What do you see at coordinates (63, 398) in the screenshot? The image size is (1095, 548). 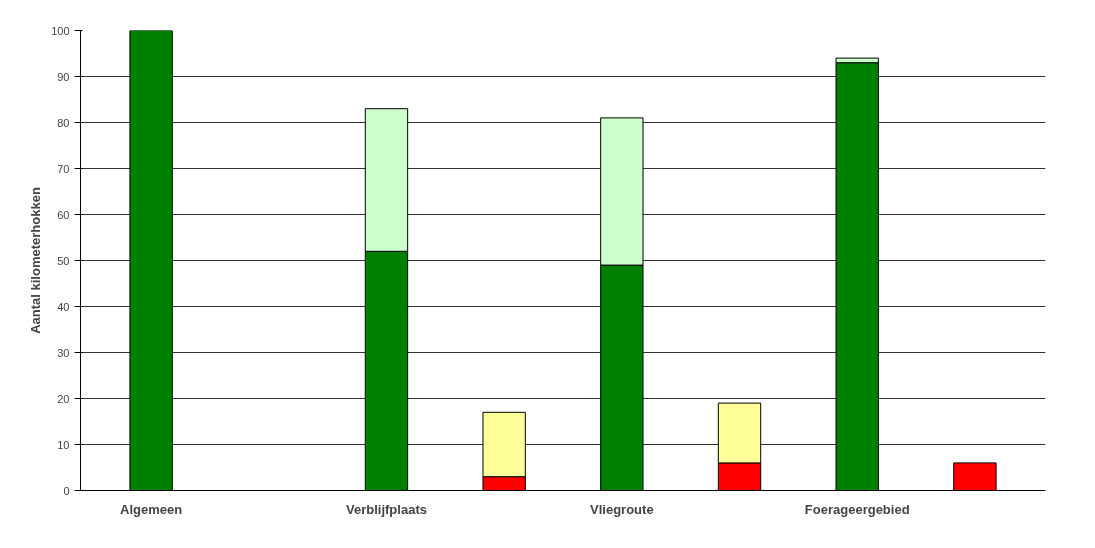 I see `y-tick-label: 20` at bounding box center [63, 398].